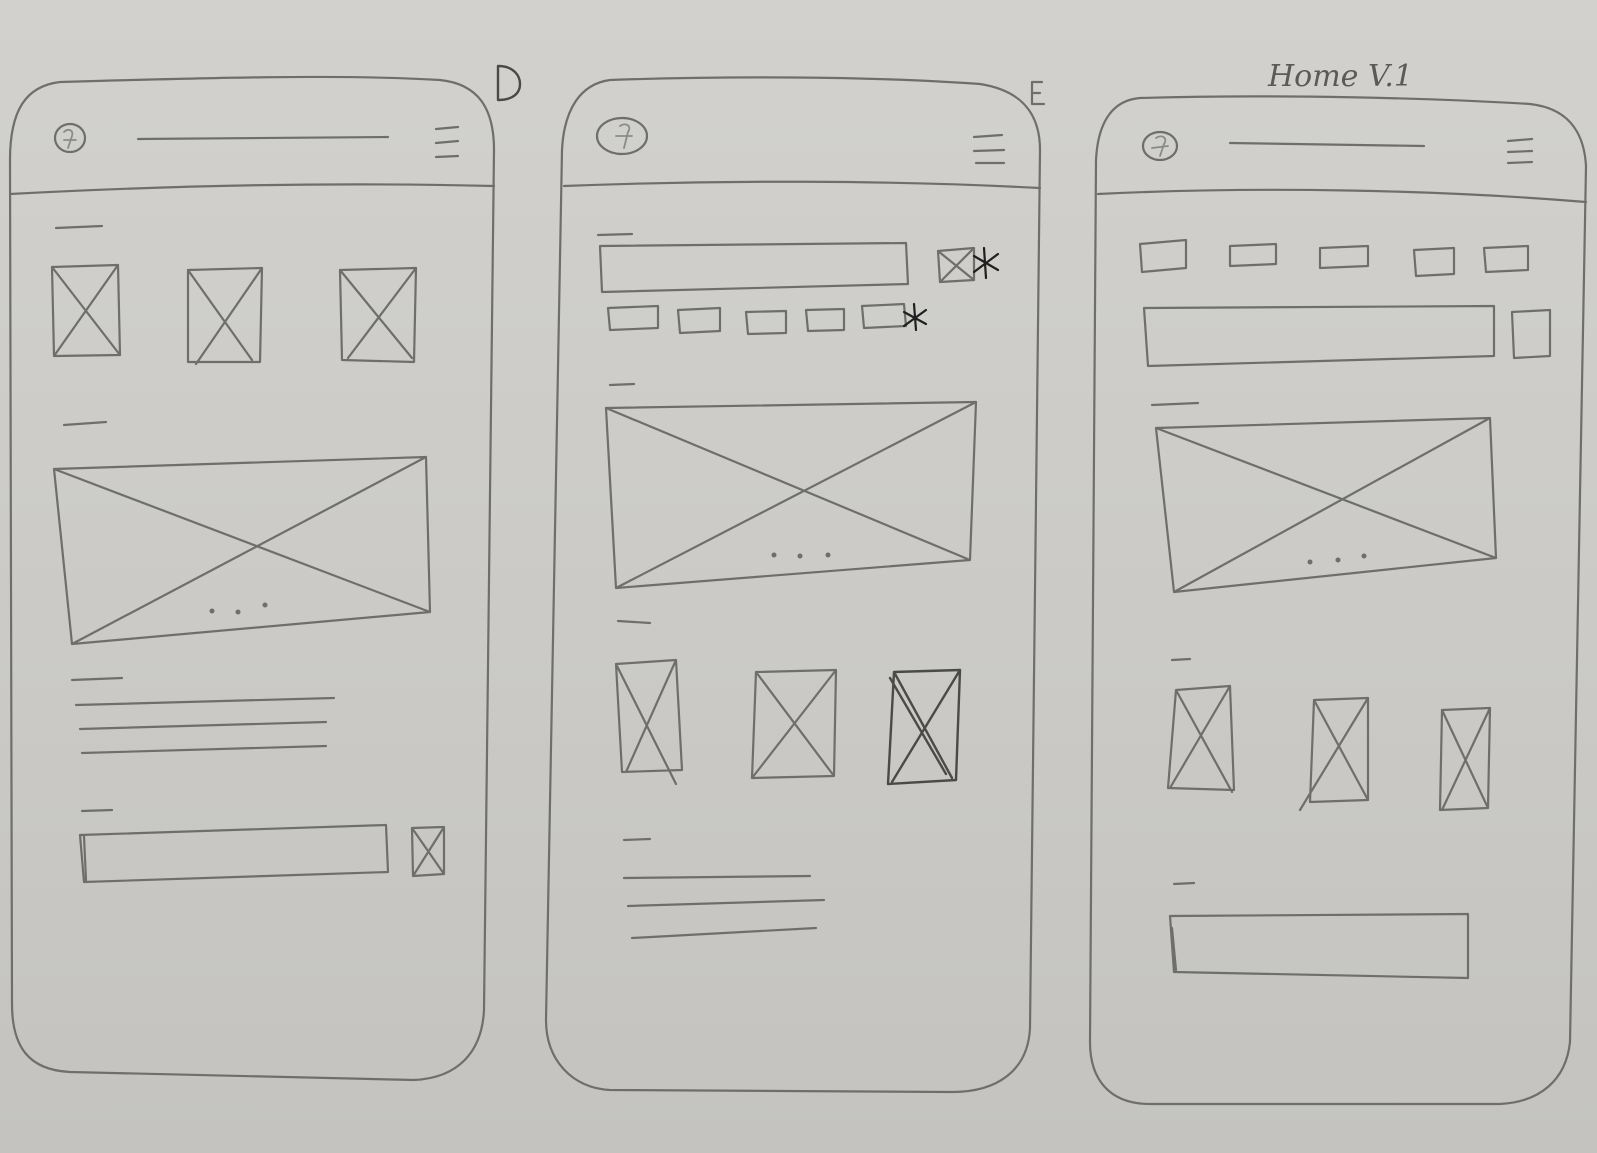 The width and height of the screenshot is (1597, 1153). I want to click on banner-image-placeholder-e, so click(791, 495).